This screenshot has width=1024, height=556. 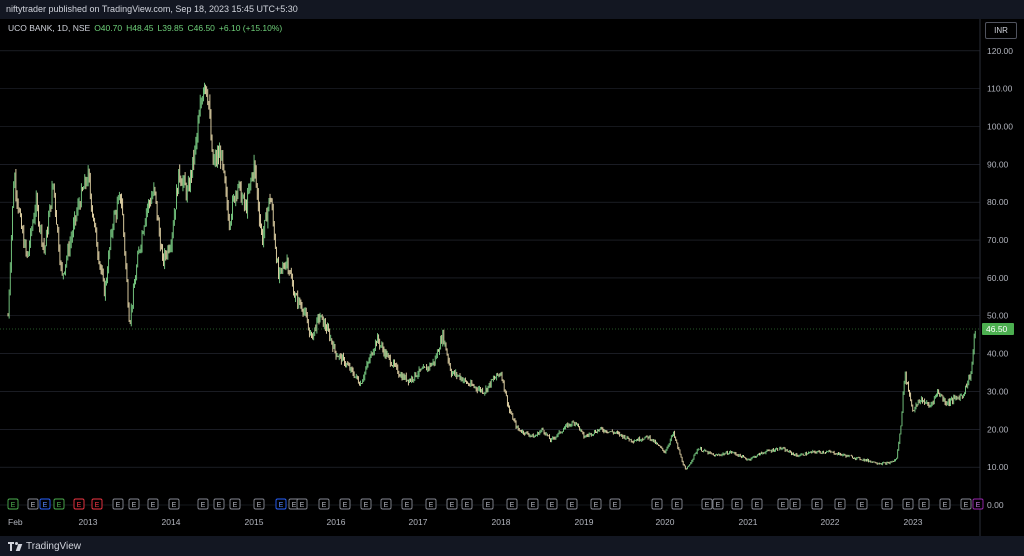 What do you see at coordinates (15, 522) in the screenshot?
I see `x-tick-label: Feb` at bounding box center [15, 522].